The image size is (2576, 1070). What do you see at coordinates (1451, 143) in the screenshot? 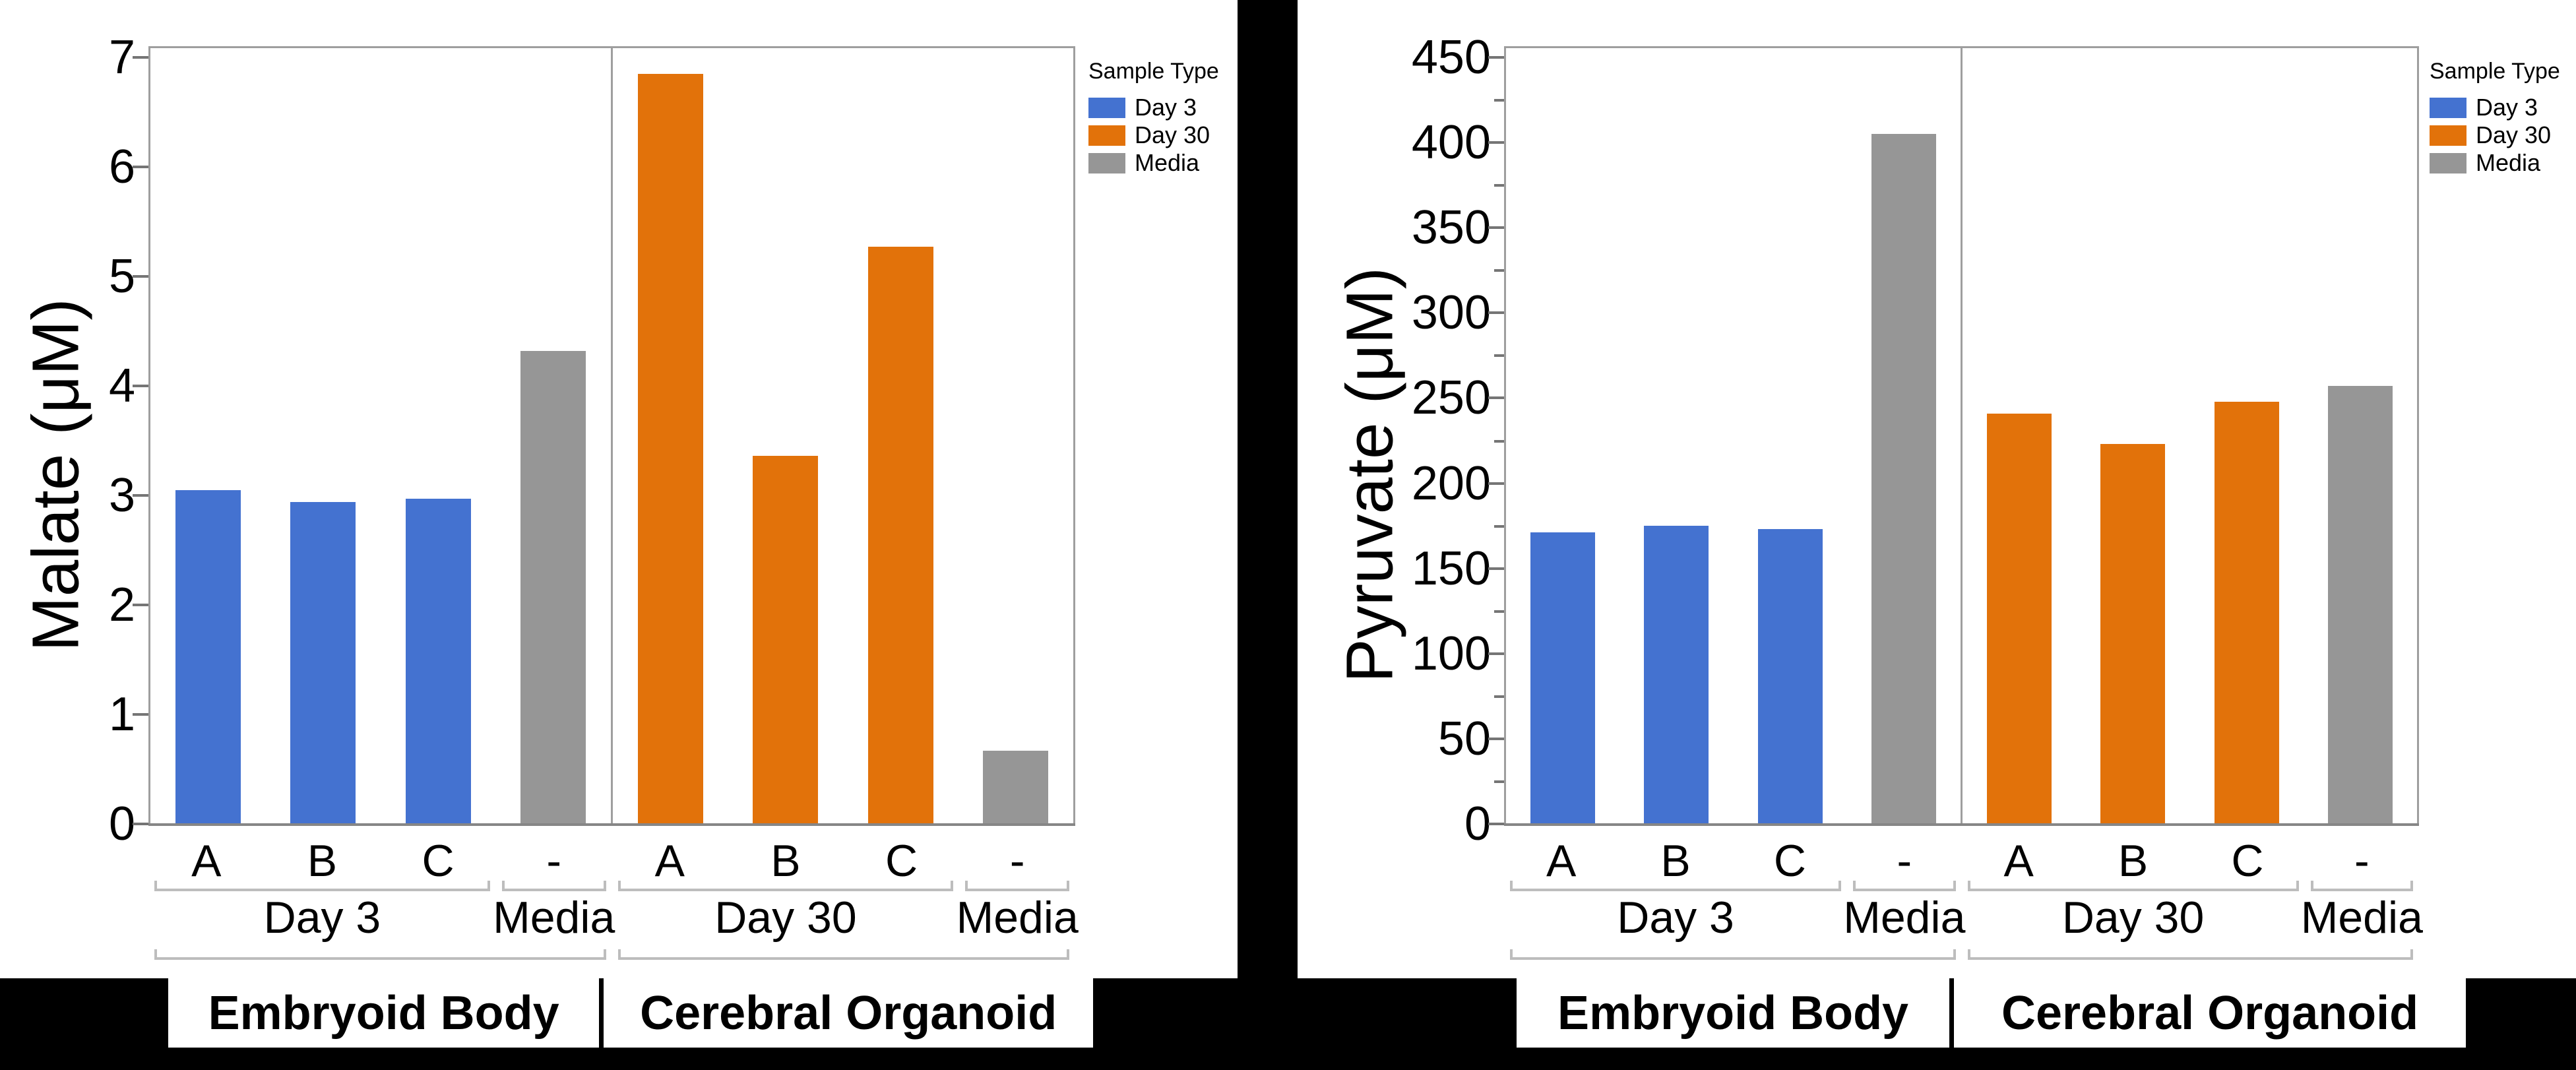
I see `y-tick-label-400: 400` at bounding box center [1451, 143].